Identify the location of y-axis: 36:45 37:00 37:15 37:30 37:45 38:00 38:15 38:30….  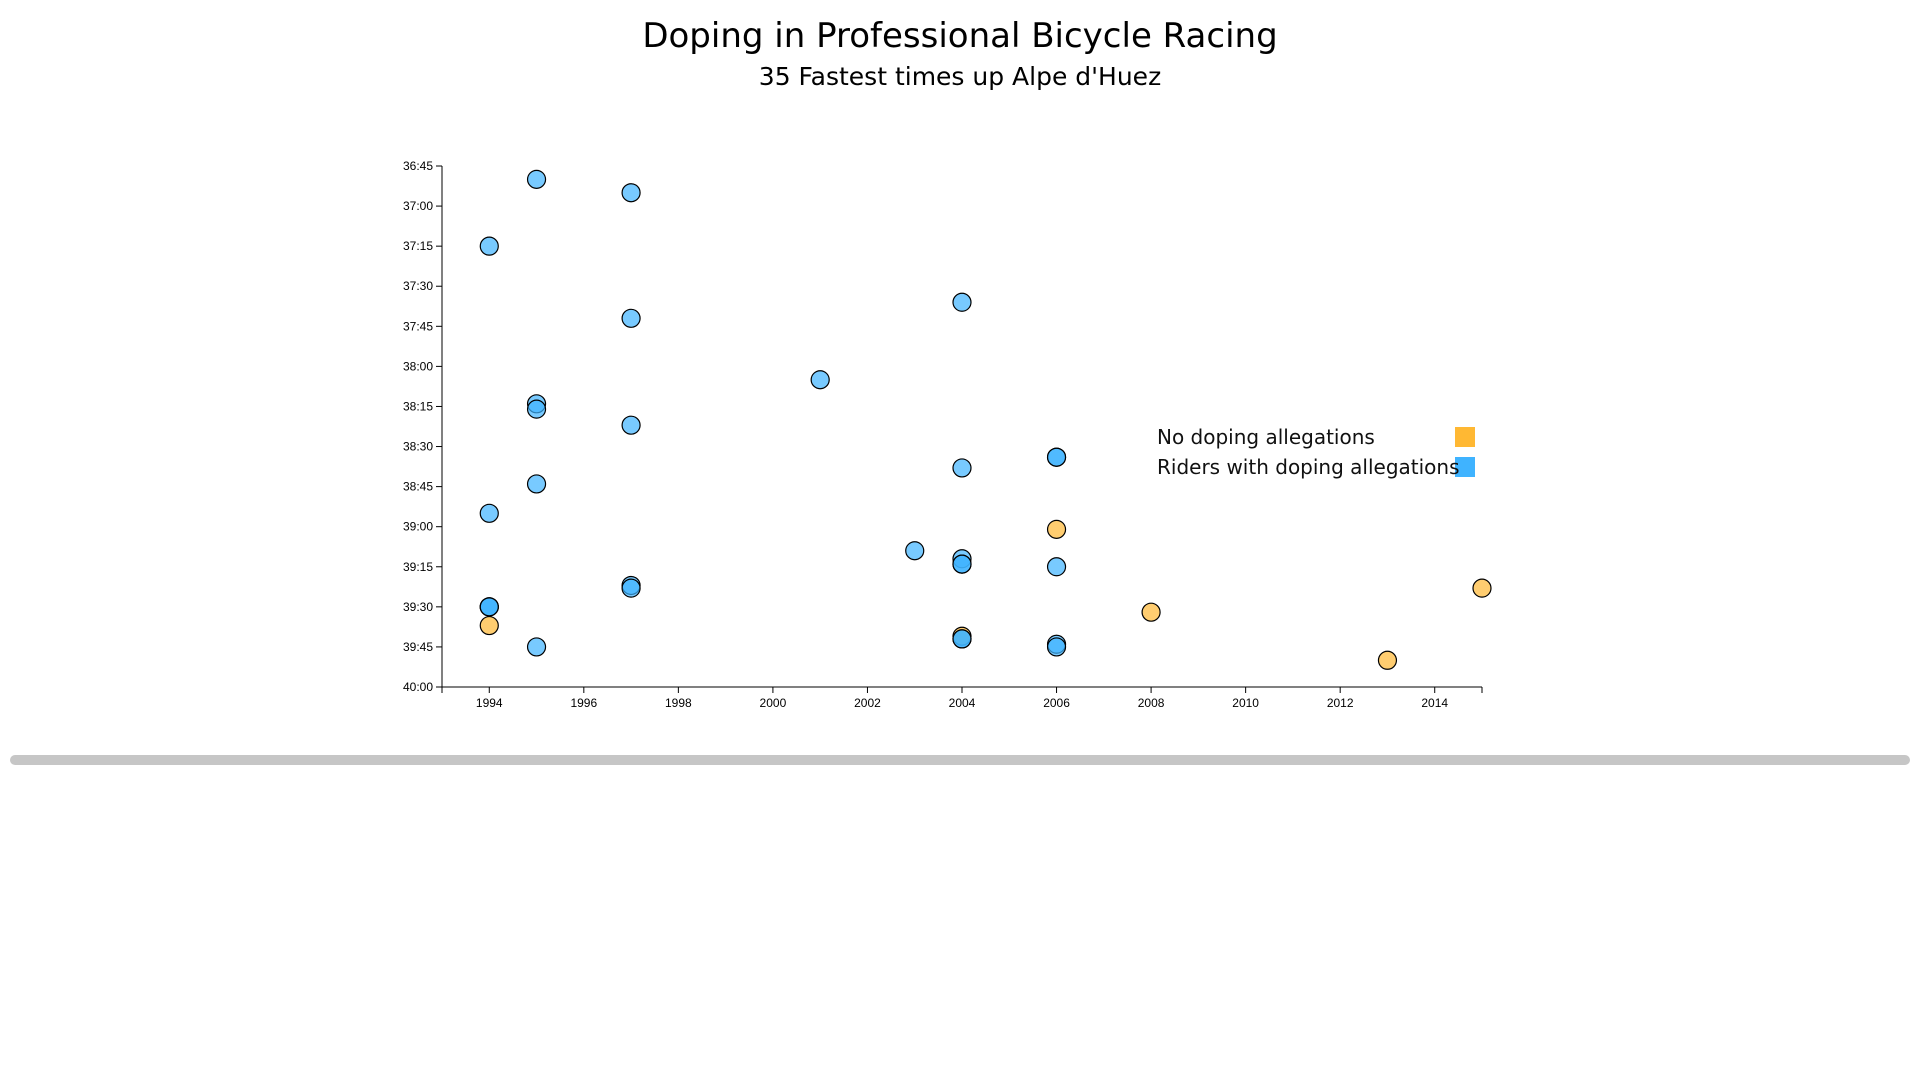
(423, 426).